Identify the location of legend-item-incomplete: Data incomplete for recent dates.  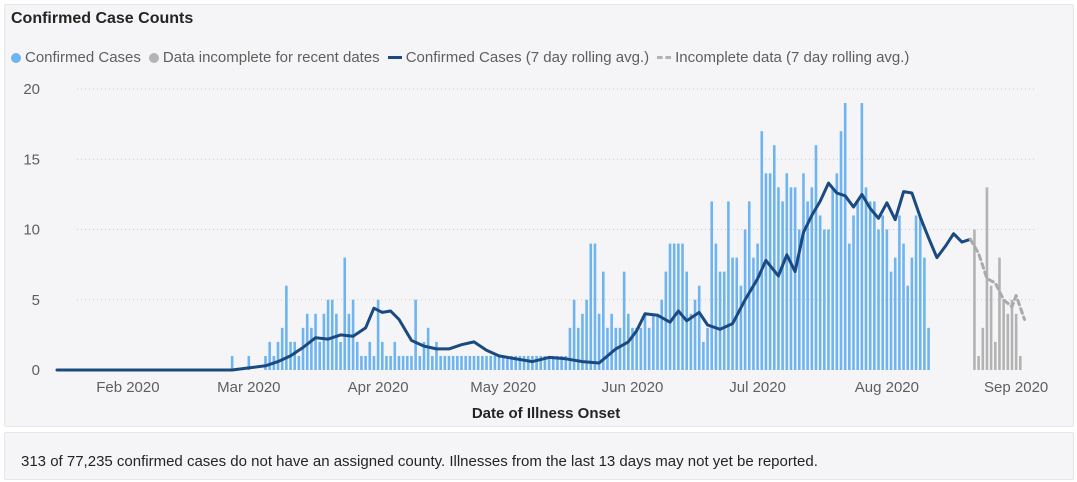
(264, 57).